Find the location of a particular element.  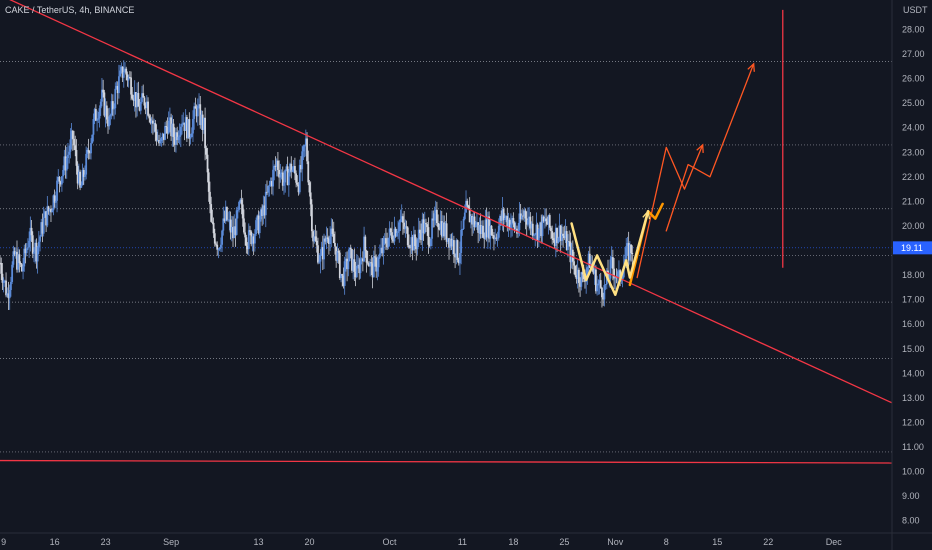

y-tick-label: 16.00 is located at coordinates (913, 324).